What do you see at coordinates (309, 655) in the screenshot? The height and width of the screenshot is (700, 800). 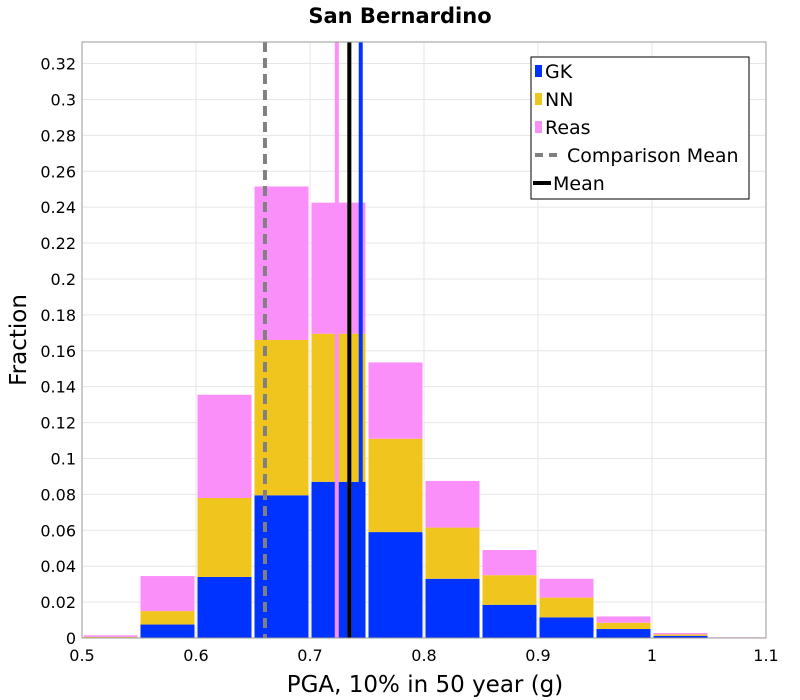 I see `x-tick-label-2: 0.7` at bounding box center [309, 655].